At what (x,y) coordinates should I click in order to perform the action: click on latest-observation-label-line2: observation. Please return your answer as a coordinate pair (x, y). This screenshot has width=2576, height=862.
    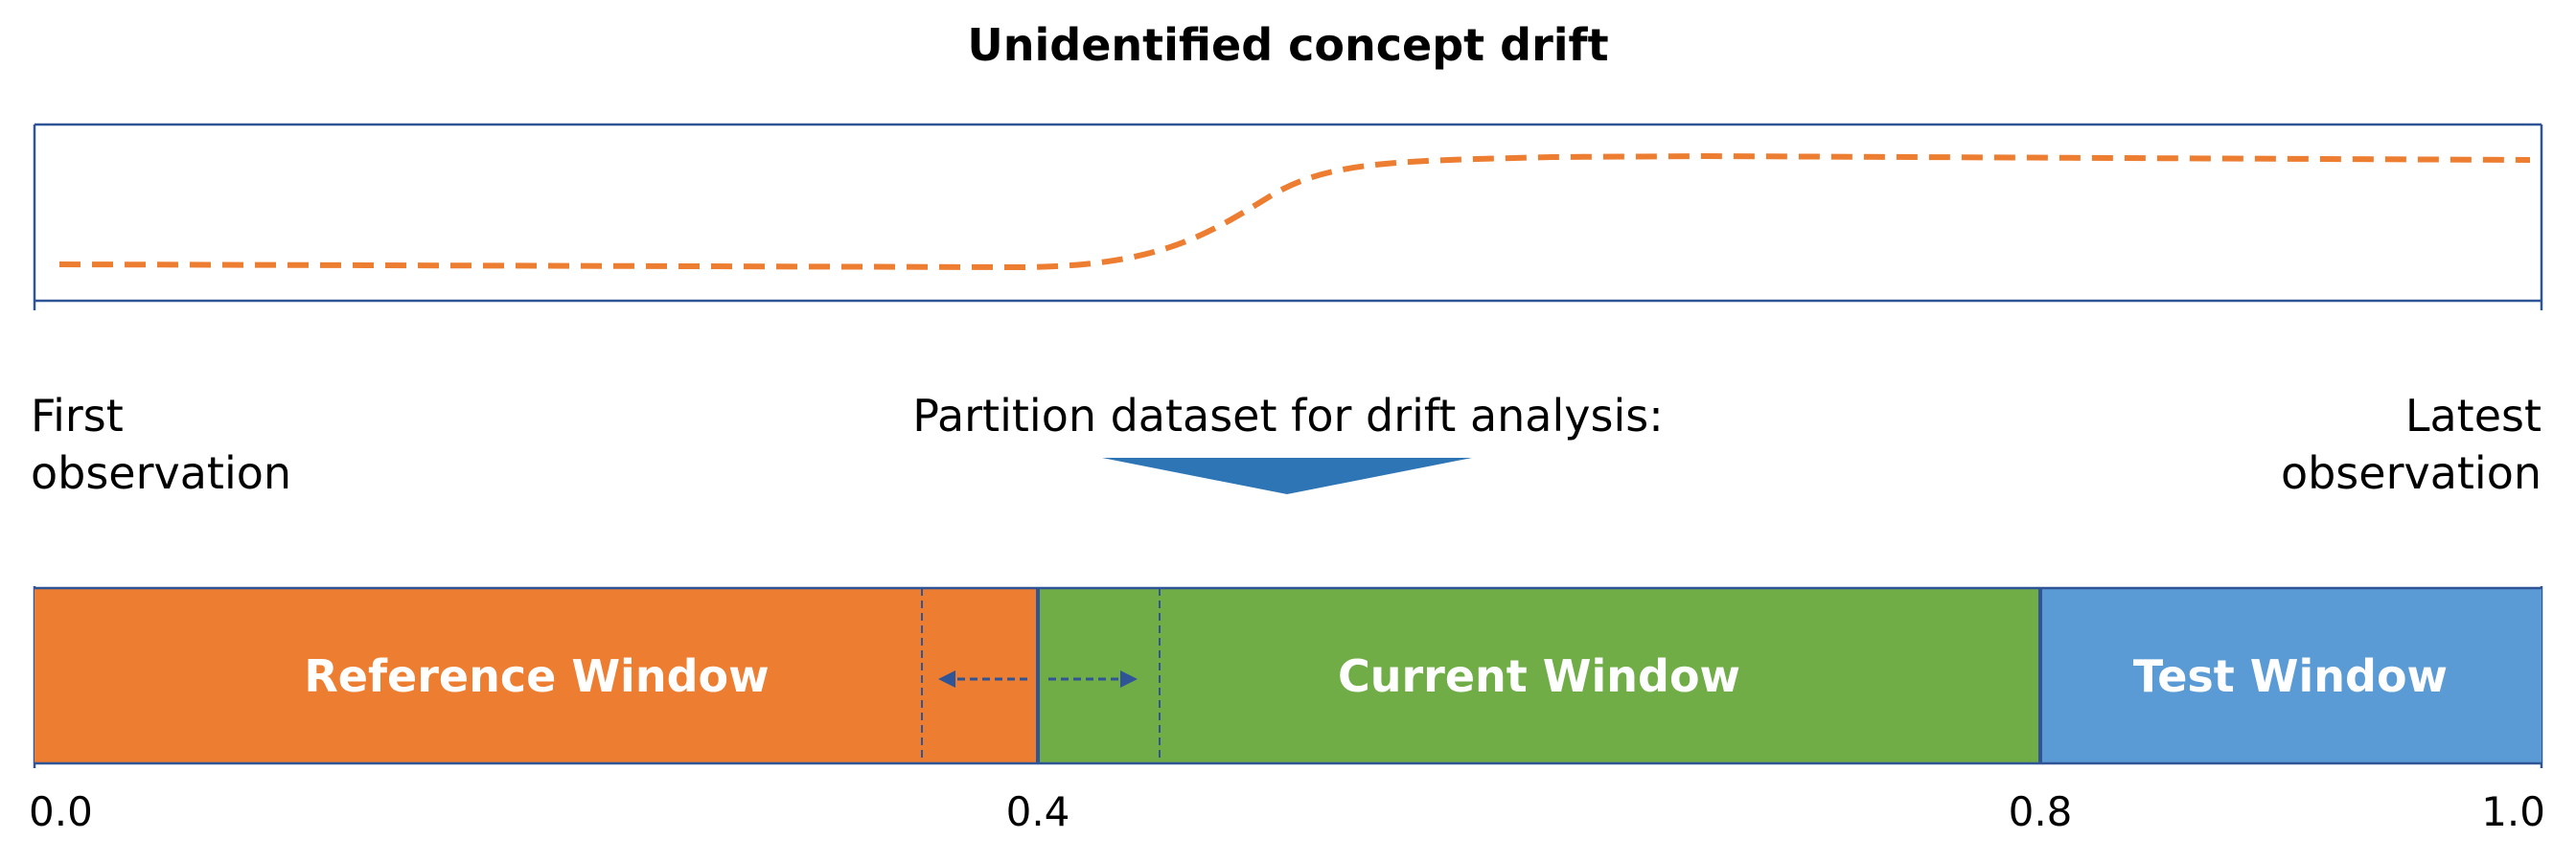
    Looking at the image, I should click on (2411, 473).